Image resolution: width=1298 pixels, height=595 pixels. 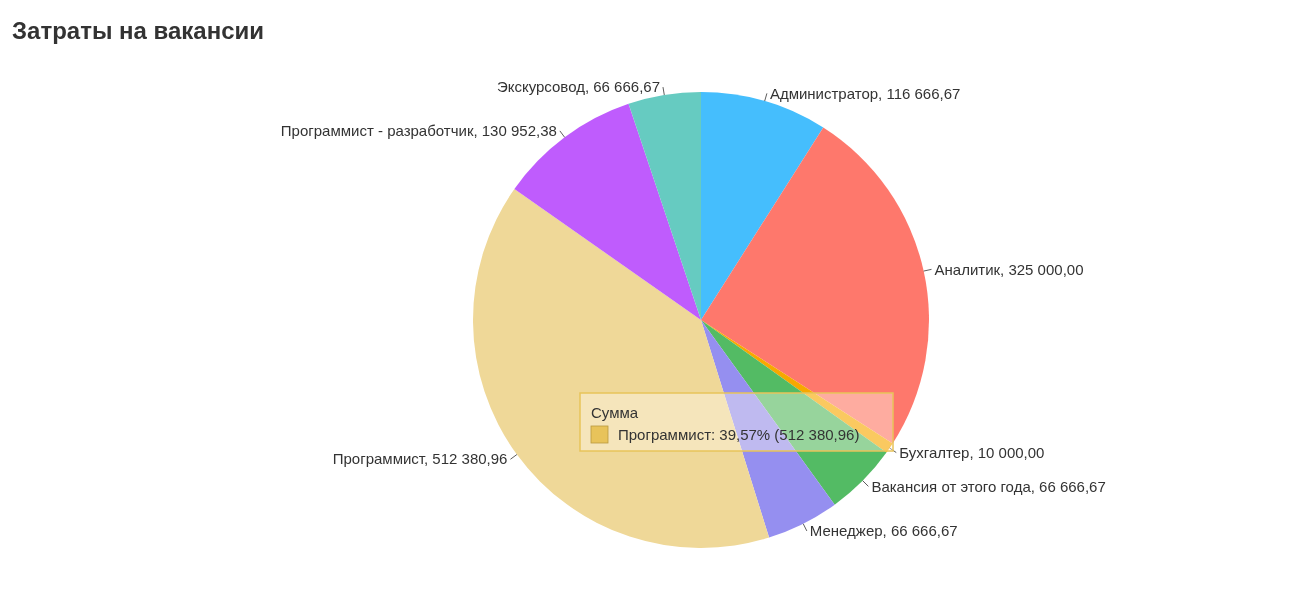 What do you see at coordinates (865, 93) in the screenshot?
I see `slice-label: Администратор, 116 666,67` at bounding box center [865, 93].